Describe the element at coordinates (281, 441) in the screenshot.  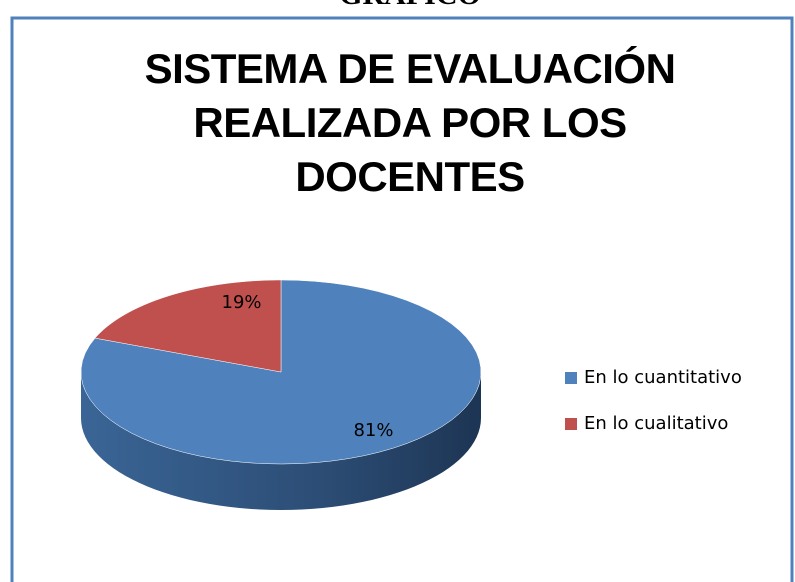
I see `pie-slice-side` at that location.